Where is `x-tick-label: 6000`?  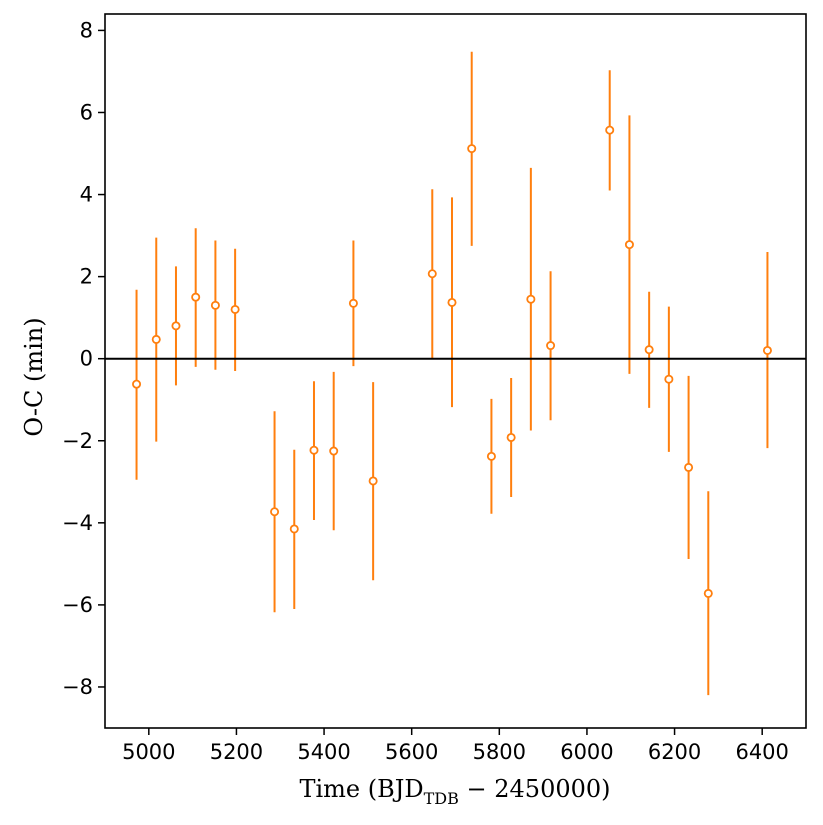 x-tick-label: 6000 is located at coordinates (586, 752).